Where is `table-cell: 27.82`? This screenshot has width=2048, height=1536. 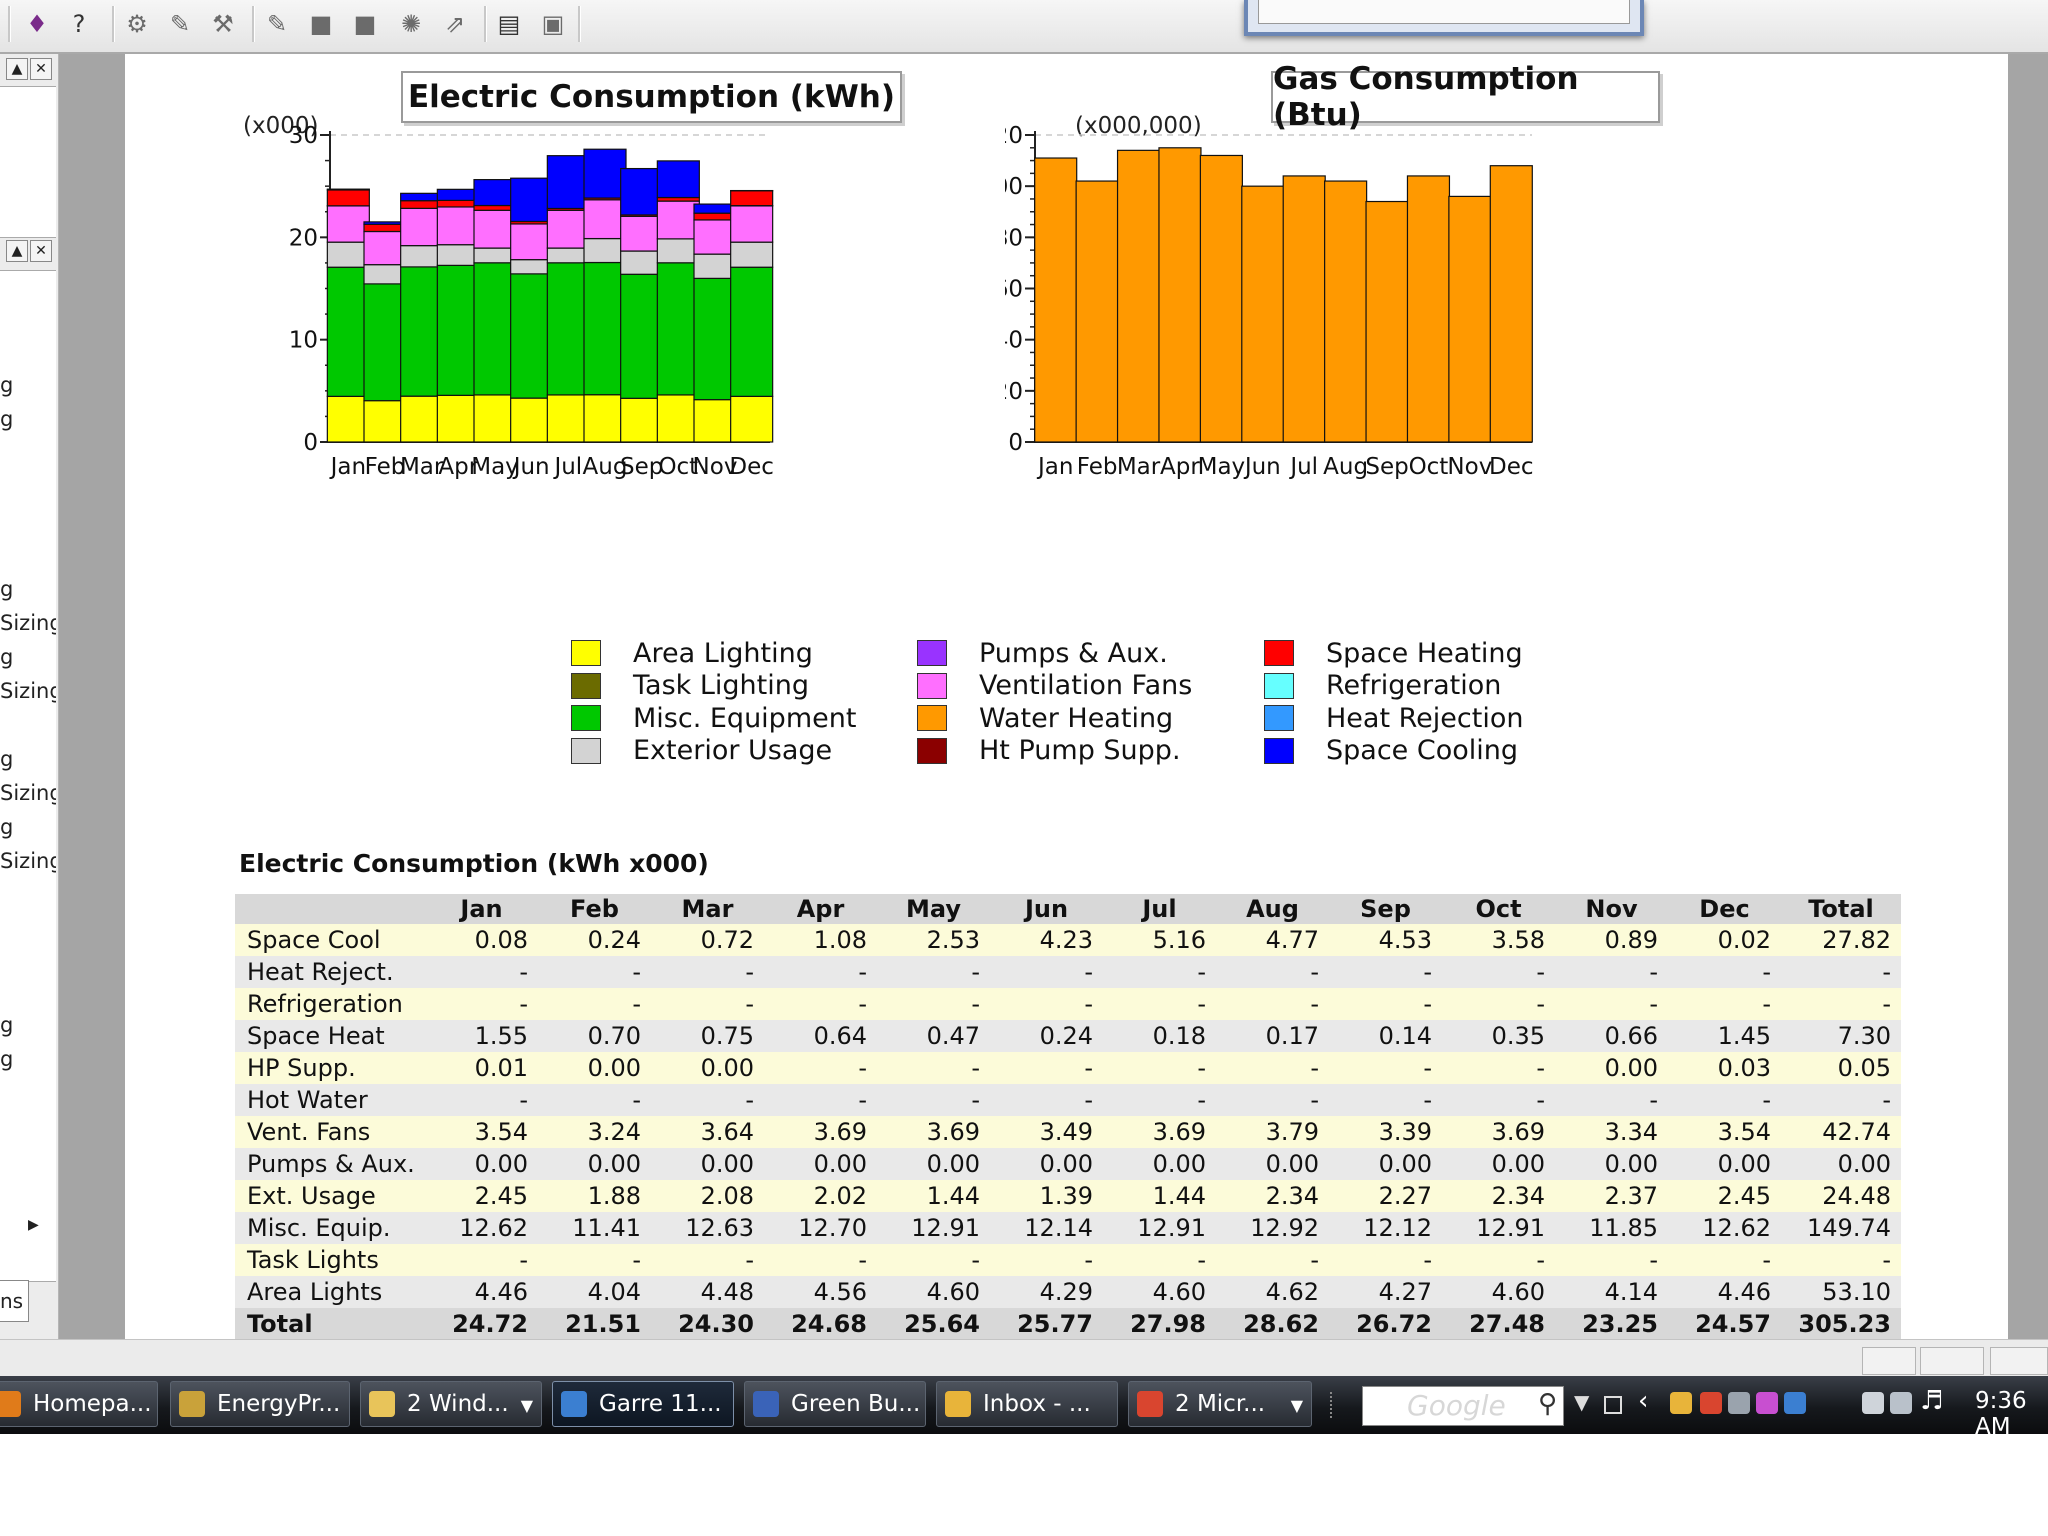 table-cell: 27.82 is located at coordinates (1841, 940).